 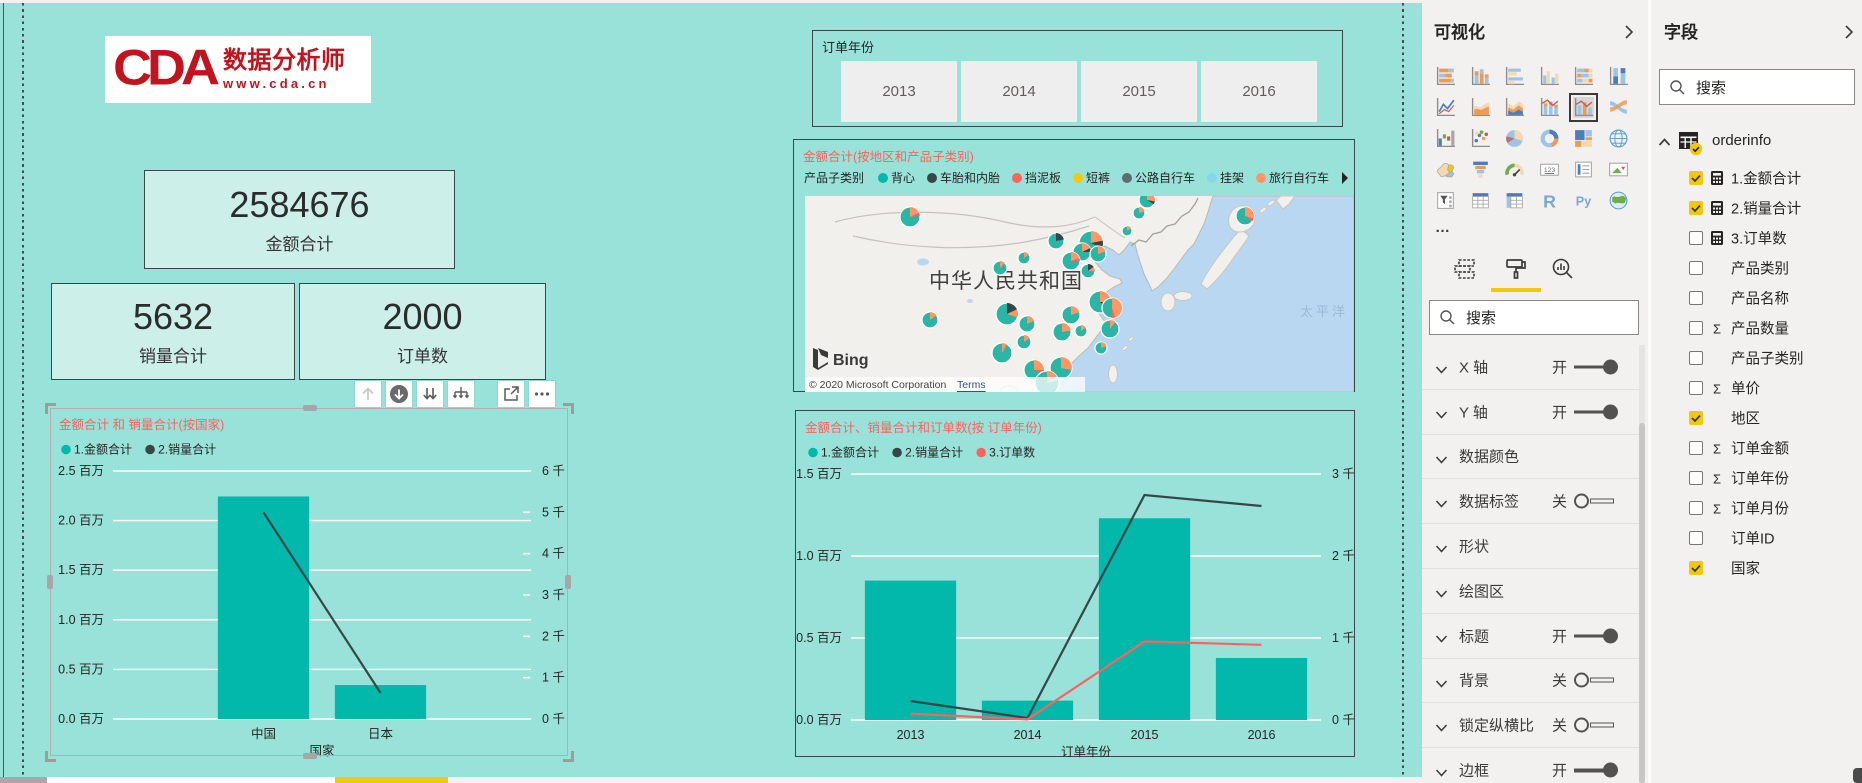 I want to click on visual-type-area-chart-icon, so click(x=1480, y=107).